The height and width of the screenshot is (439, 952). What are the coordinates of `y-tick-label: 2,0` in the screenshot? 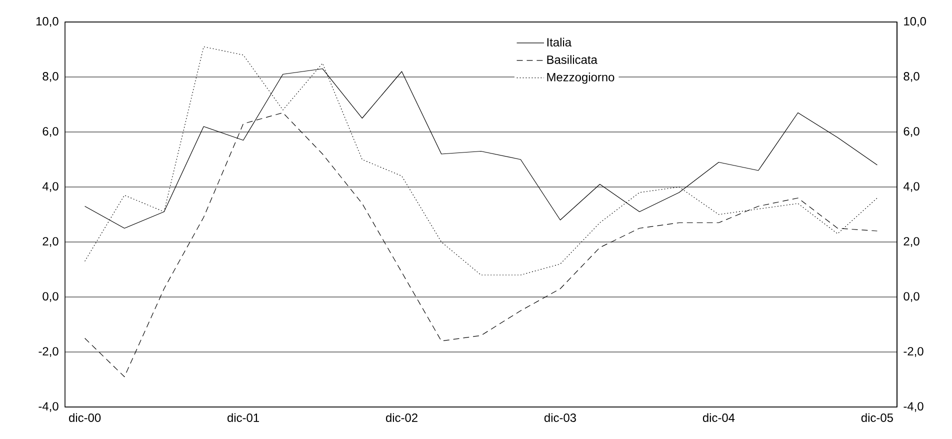 It's located at (50, 242).